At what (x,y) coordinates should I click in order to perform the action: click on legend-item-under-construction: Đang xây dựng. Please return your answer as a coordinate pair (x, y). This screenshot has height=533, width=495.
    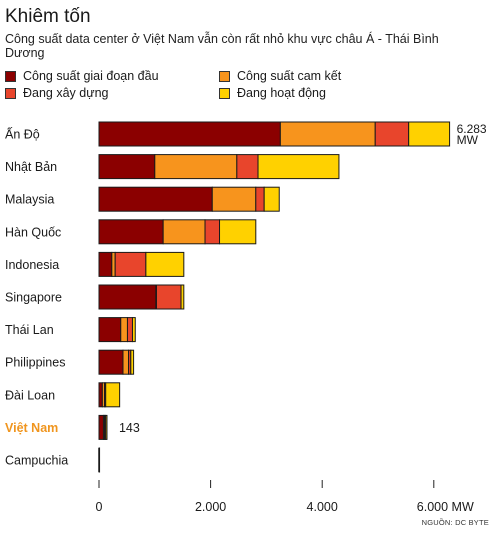
    Looking at the image, I should click on (57, 93).